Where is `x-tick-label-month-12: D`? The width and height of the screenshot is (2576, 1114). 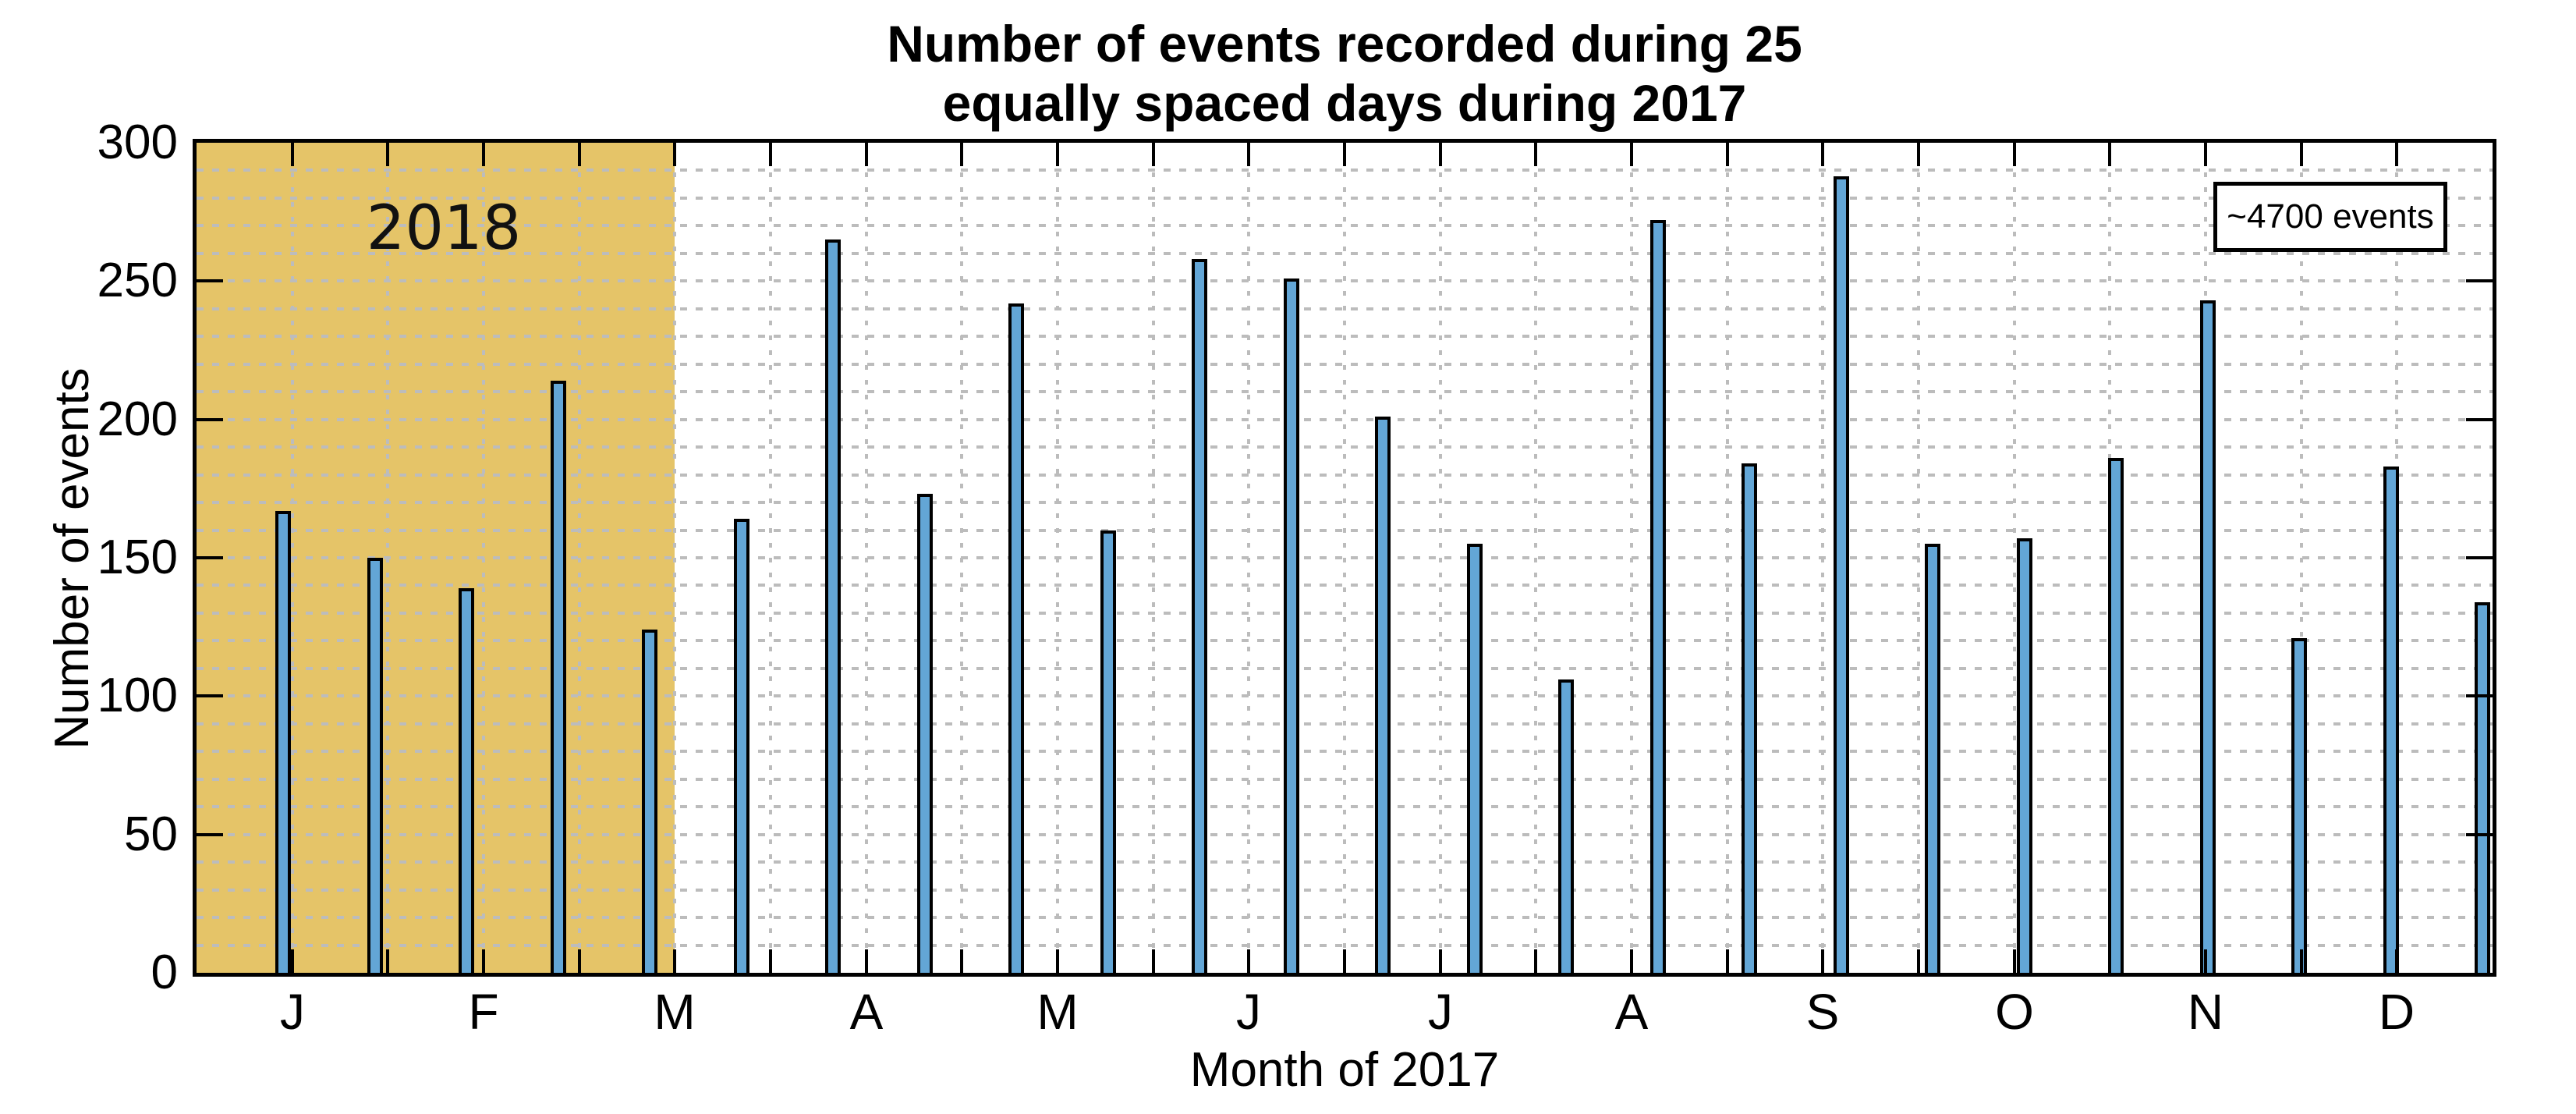
x-tick-label-month-12: D is located at coordinates (2397, 1012).